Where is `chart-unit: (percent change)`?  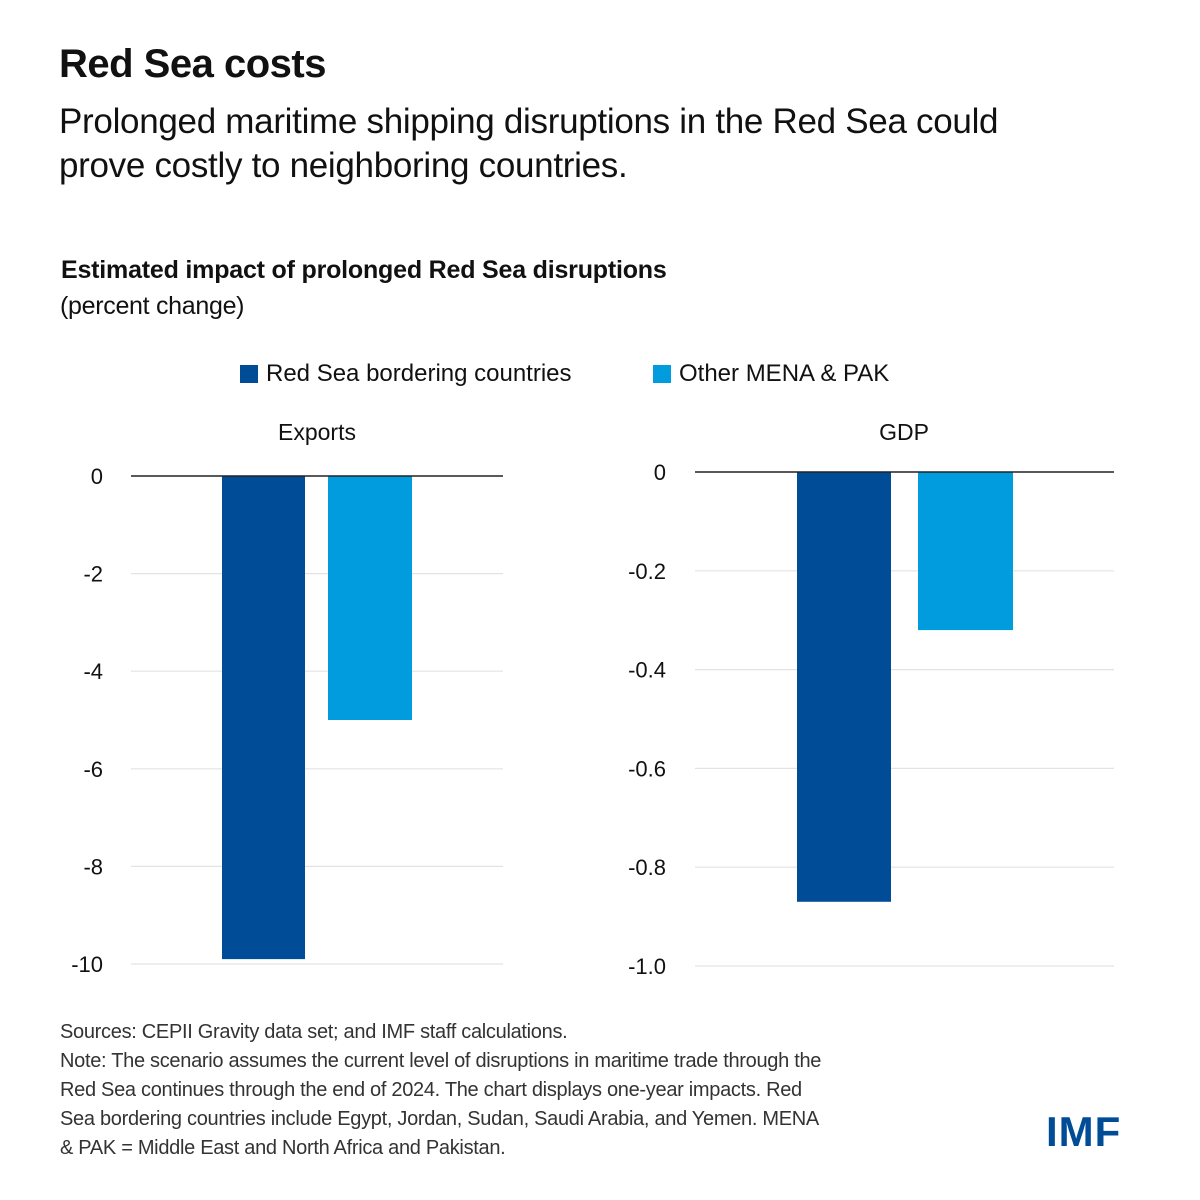 chart-unit: (percent change) is located at coordinates (152, 306).